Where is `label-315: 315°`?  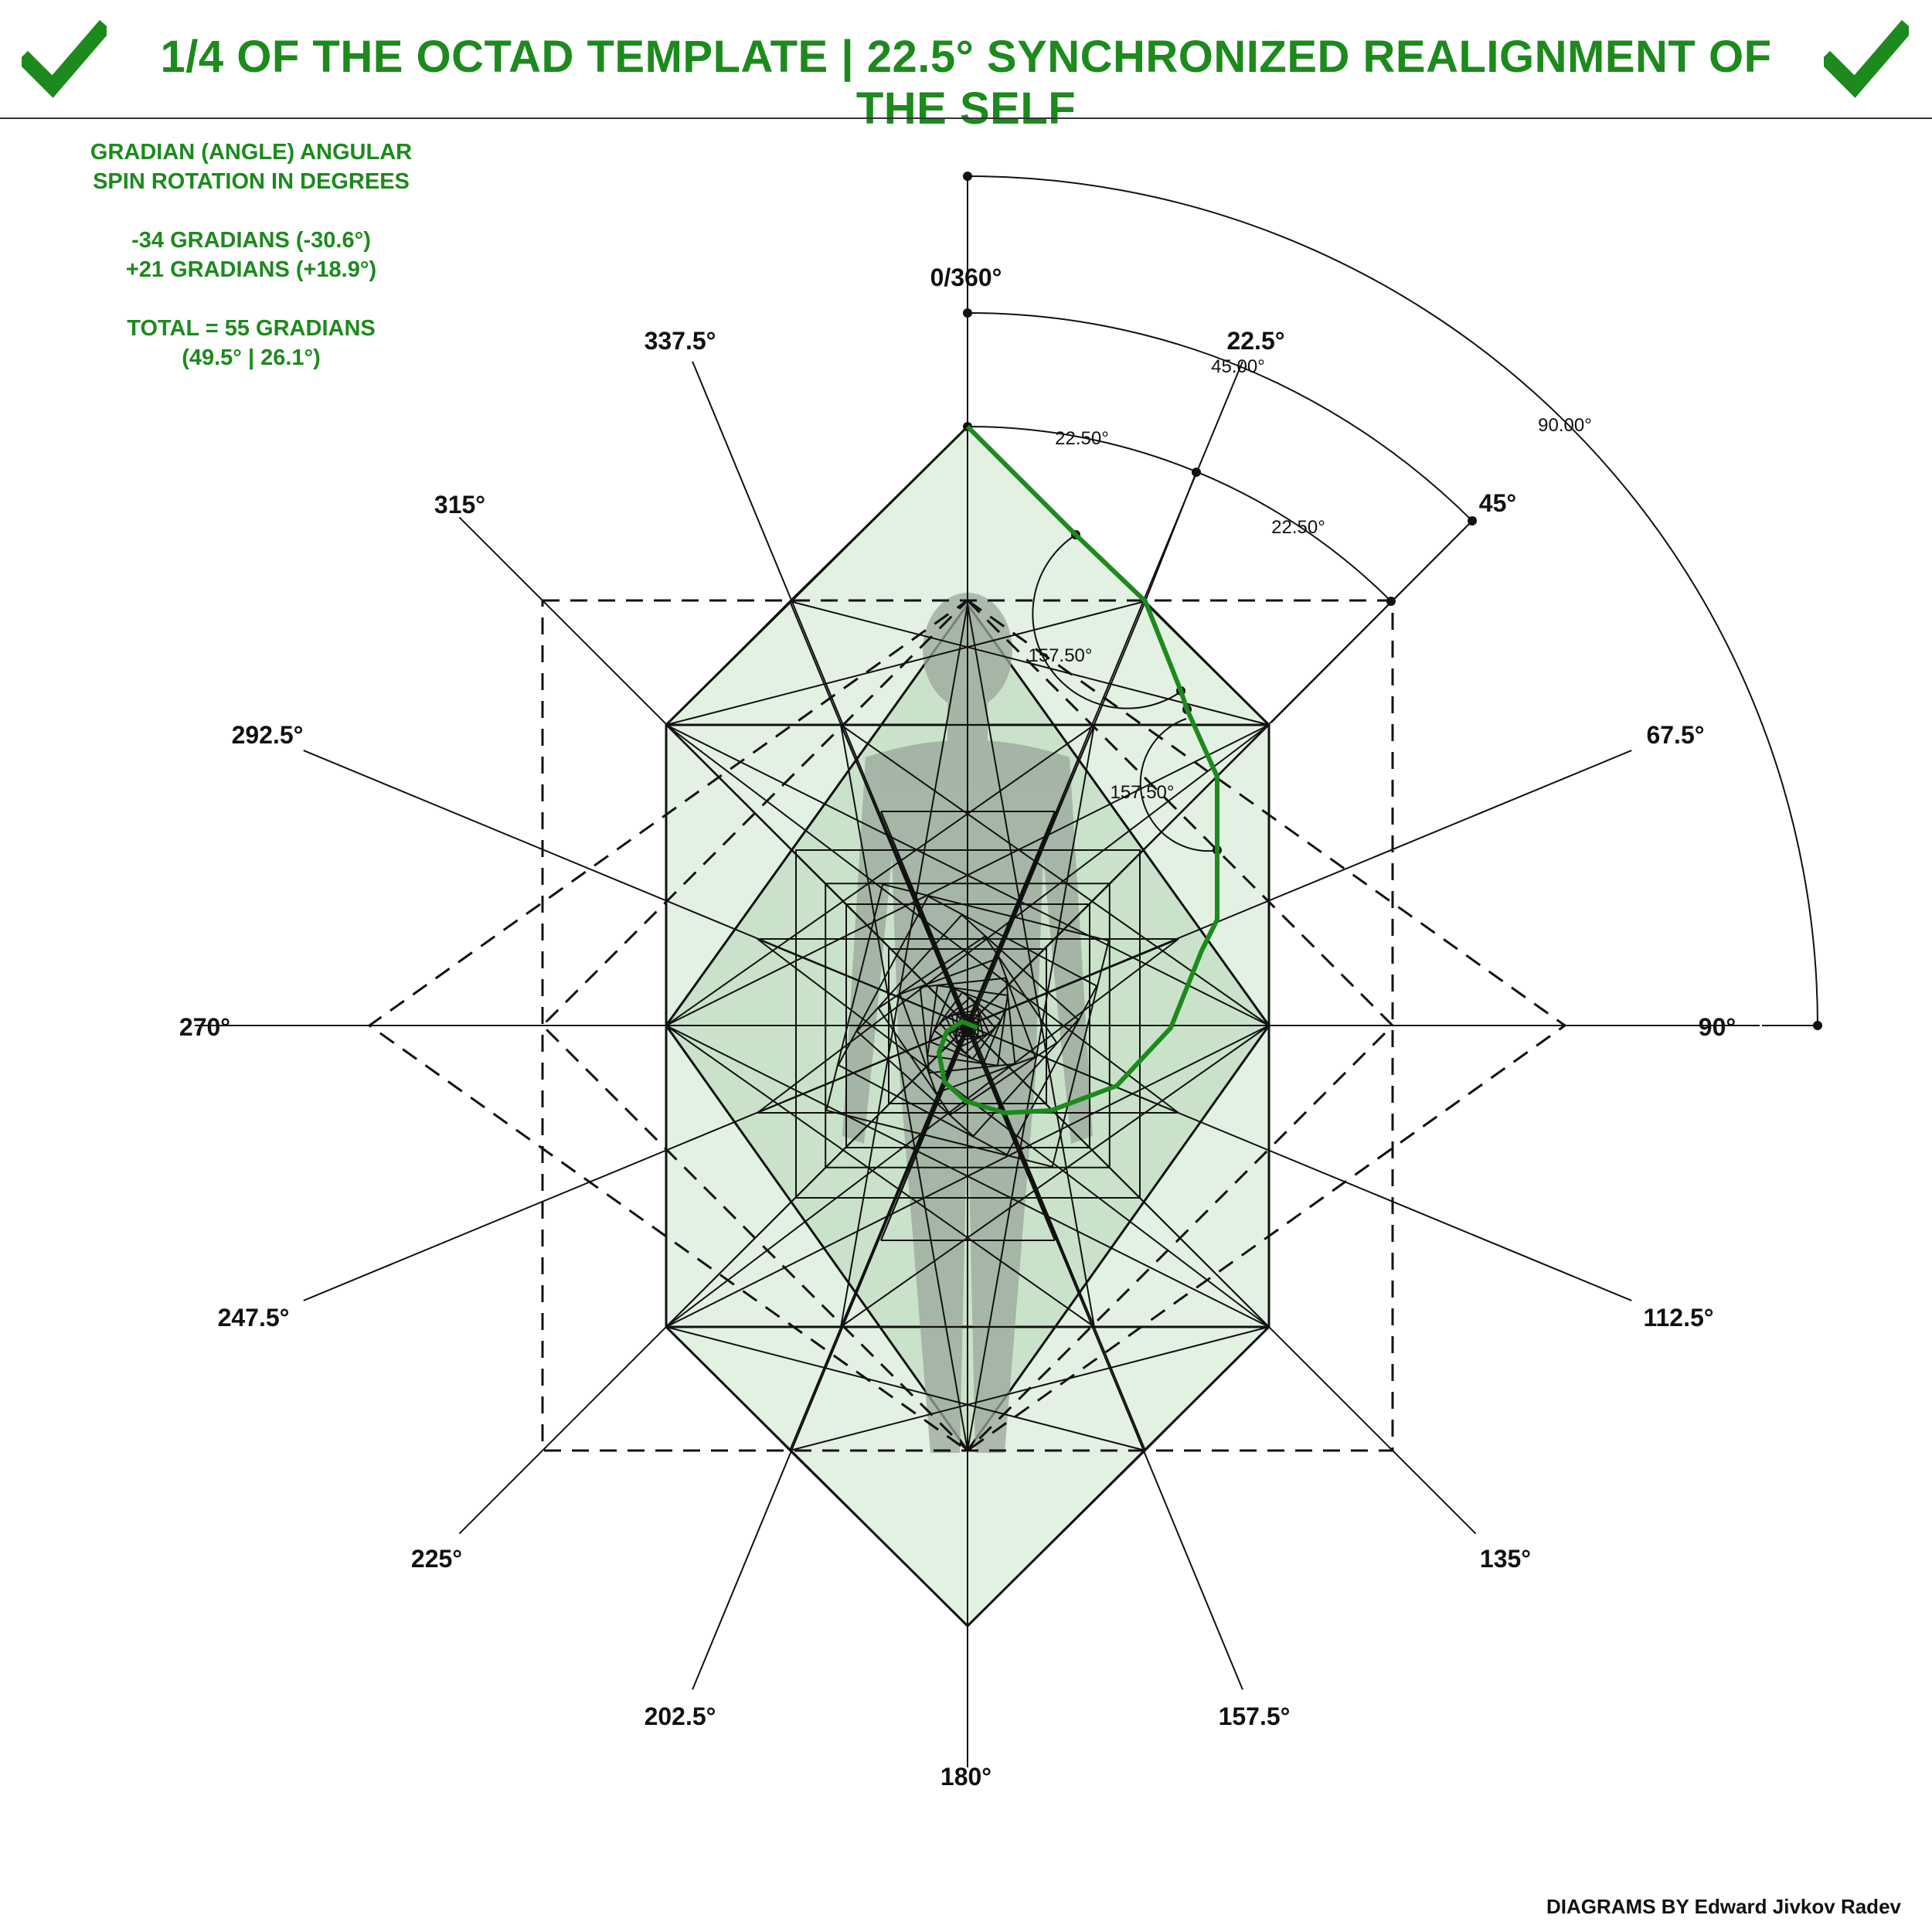 label-315: 315° is located at coordinates (460, 505).